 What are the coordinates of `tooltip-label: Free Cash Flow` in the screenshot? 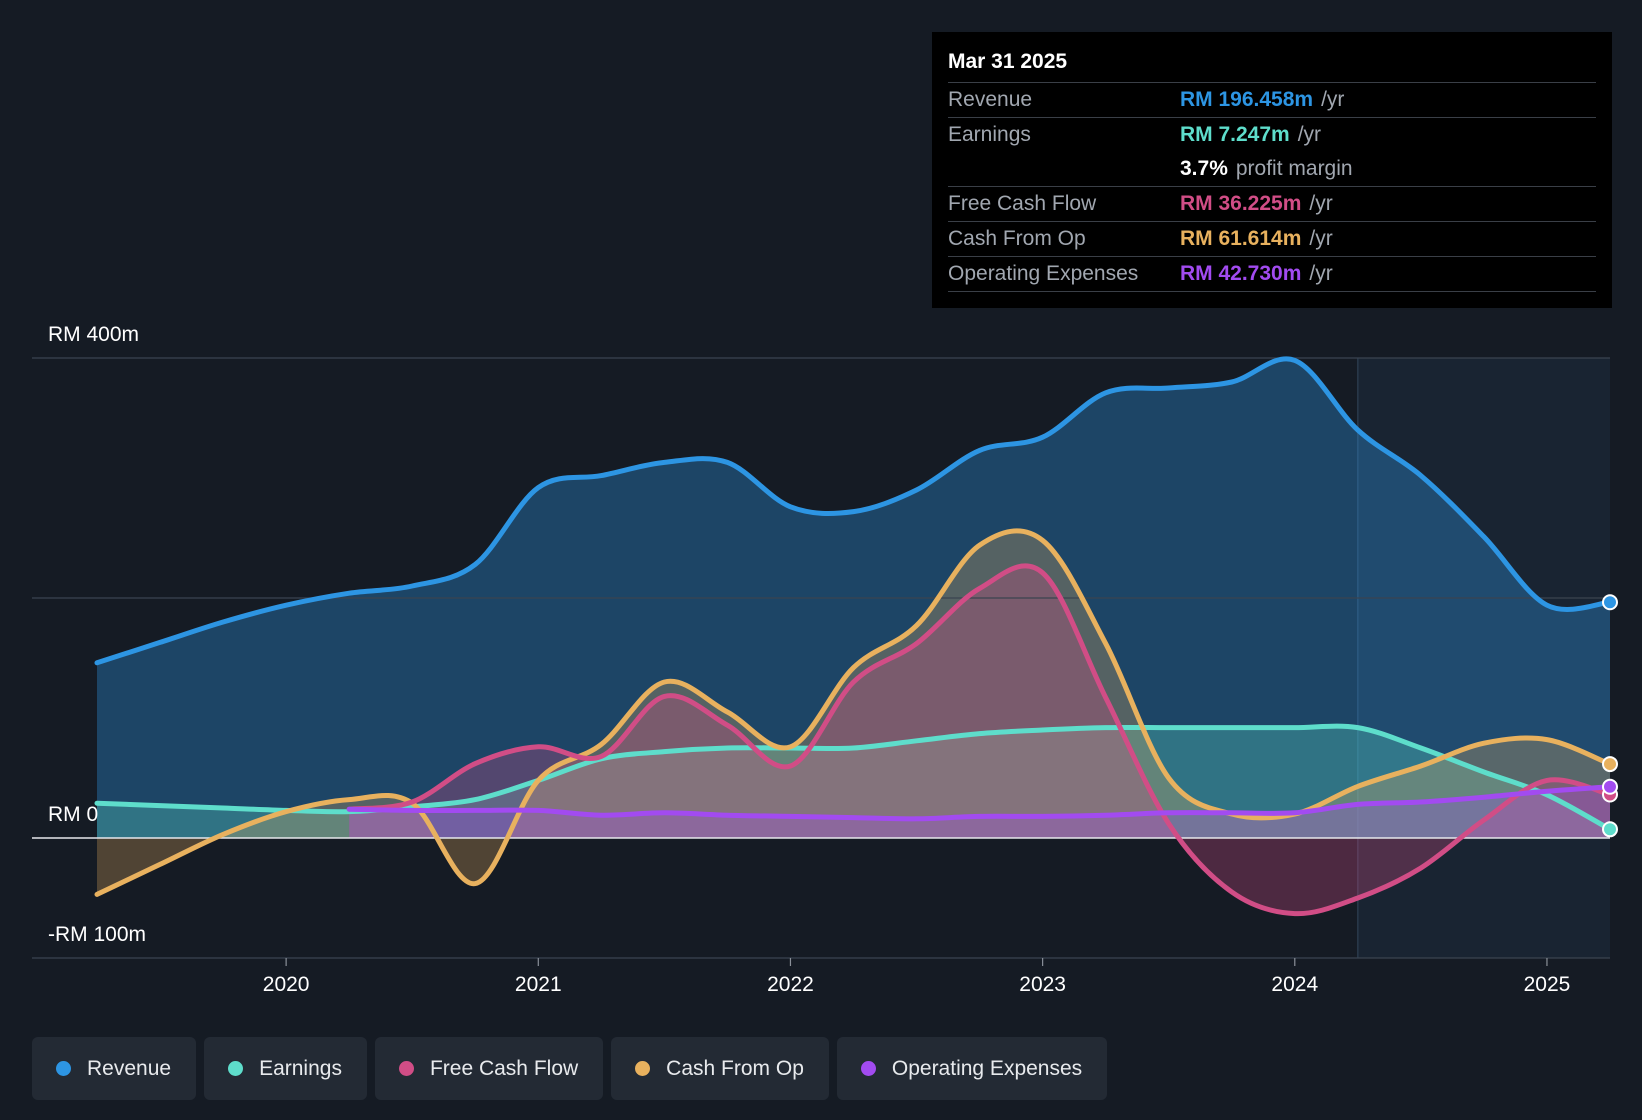 It's located at (1022, 203).